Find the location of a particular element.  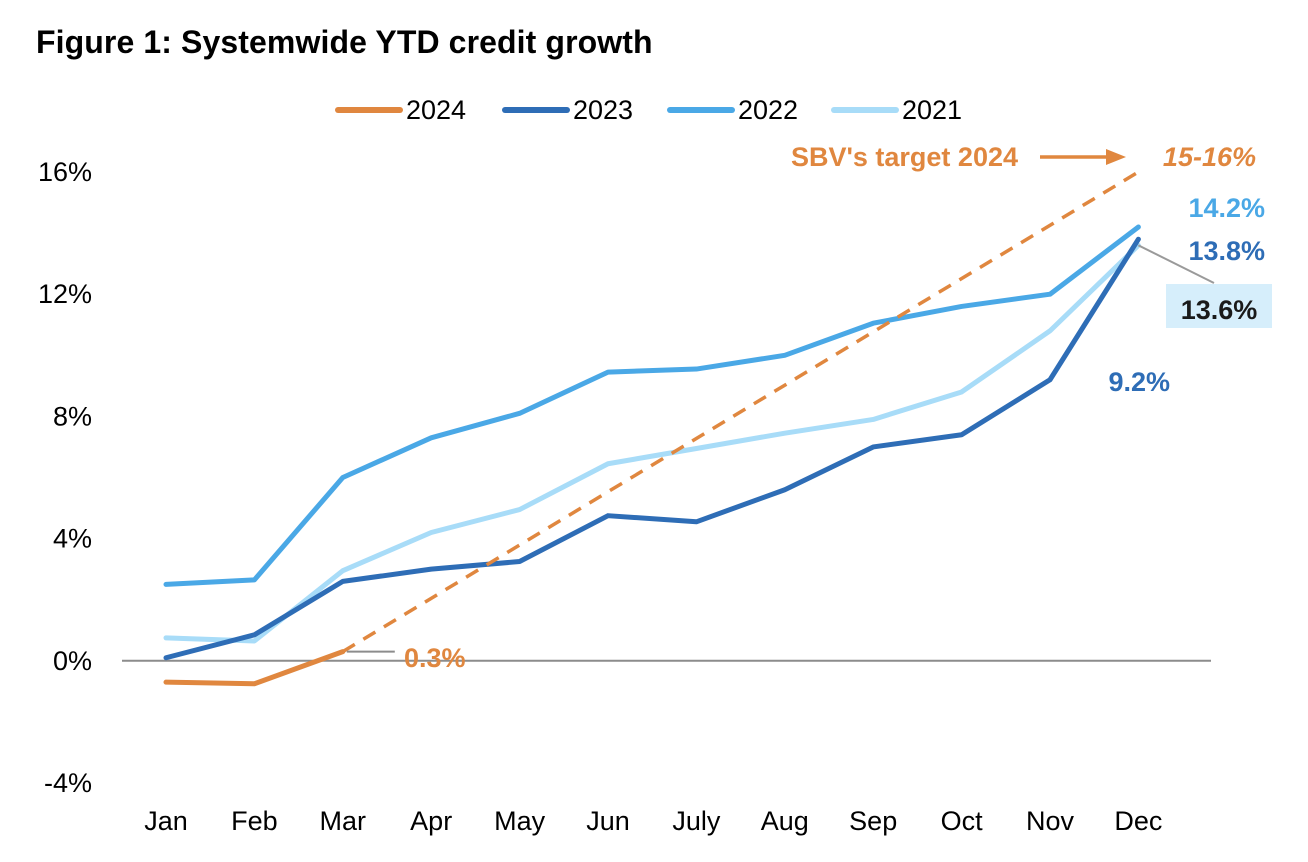

x-tick-label-mar: Mar is located at coordinates (343, 821).